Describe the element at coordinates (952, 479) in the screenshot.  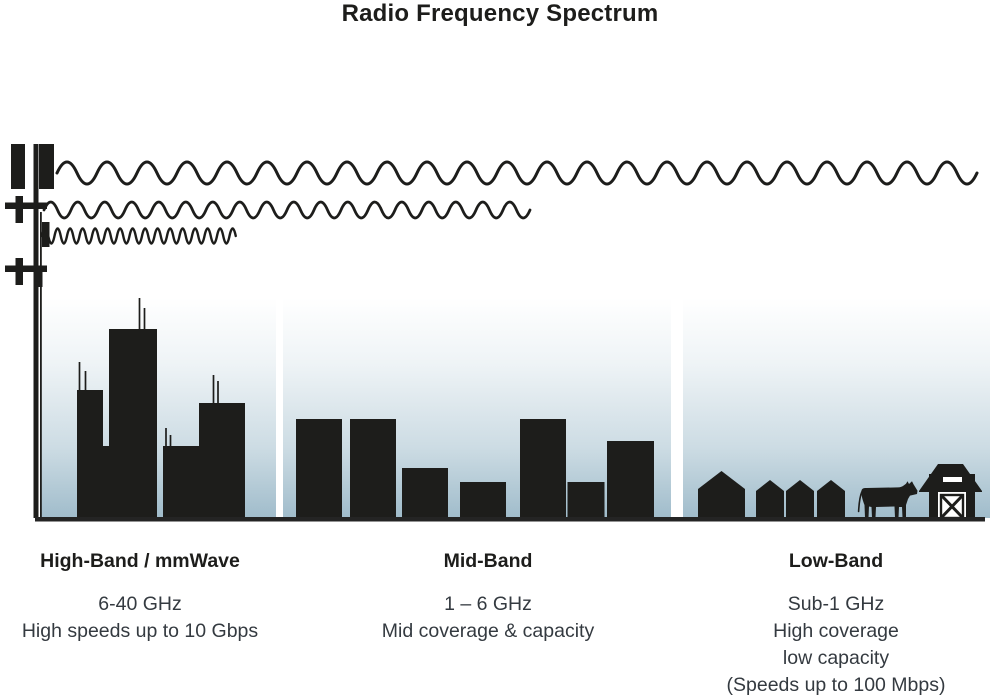
I see `barn-window-slit` at that location.